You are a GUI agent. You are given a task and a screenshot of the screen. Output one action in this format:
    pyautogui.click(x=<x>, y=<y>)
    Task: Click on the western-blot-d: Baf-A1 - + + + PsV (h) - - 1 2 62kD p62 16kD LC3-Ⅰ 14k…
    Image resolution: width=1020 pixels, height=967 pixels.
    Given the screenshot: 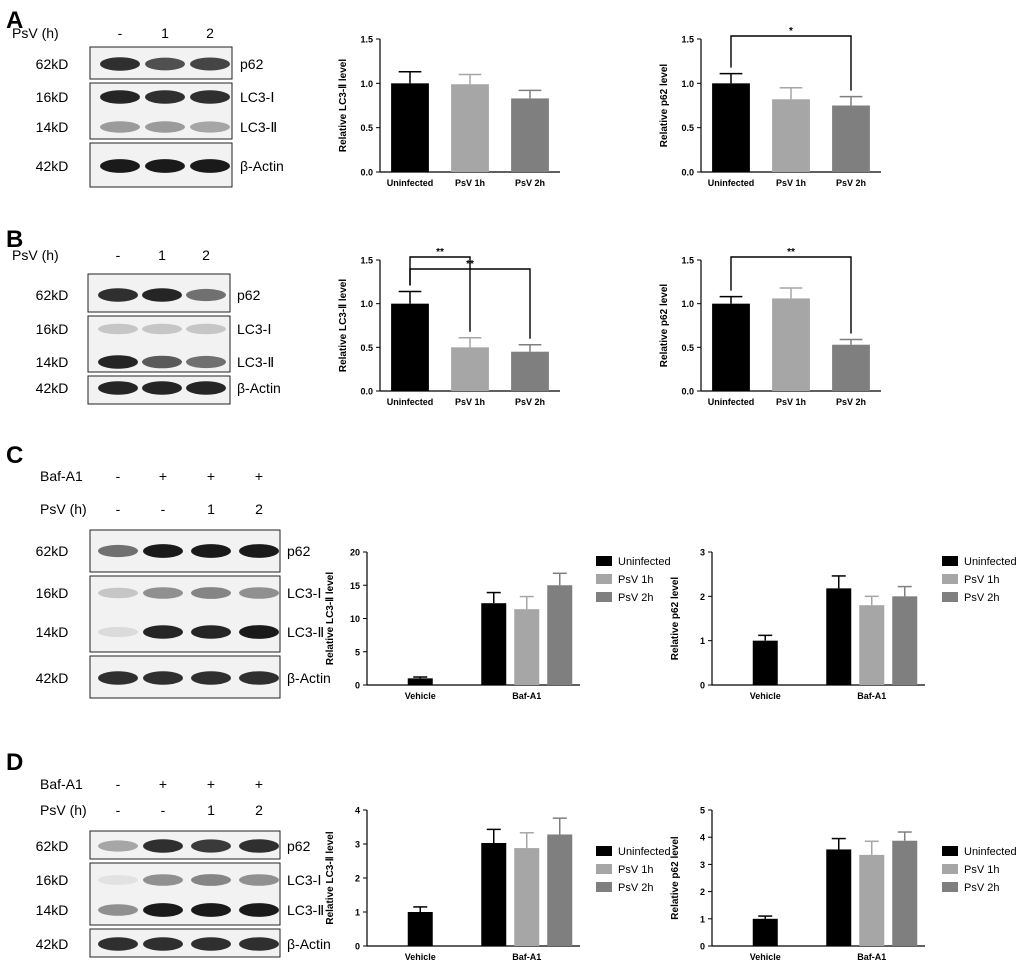 What is the action you would take?
    pyautogui.click(x=168, y=853)
    